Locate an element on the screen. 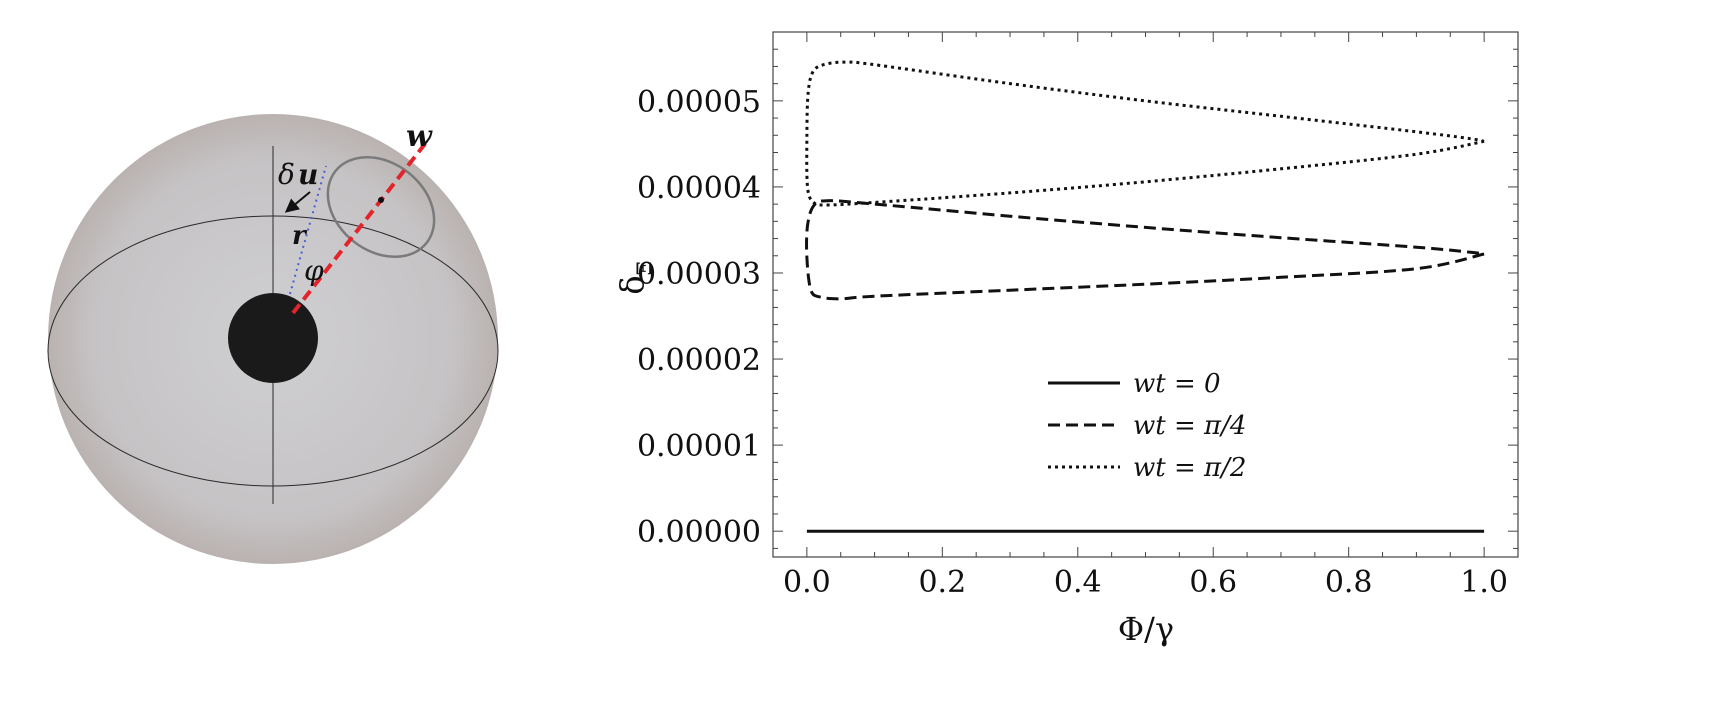  y-tick-label: 0.00001 is located at coordinates (699, 446).